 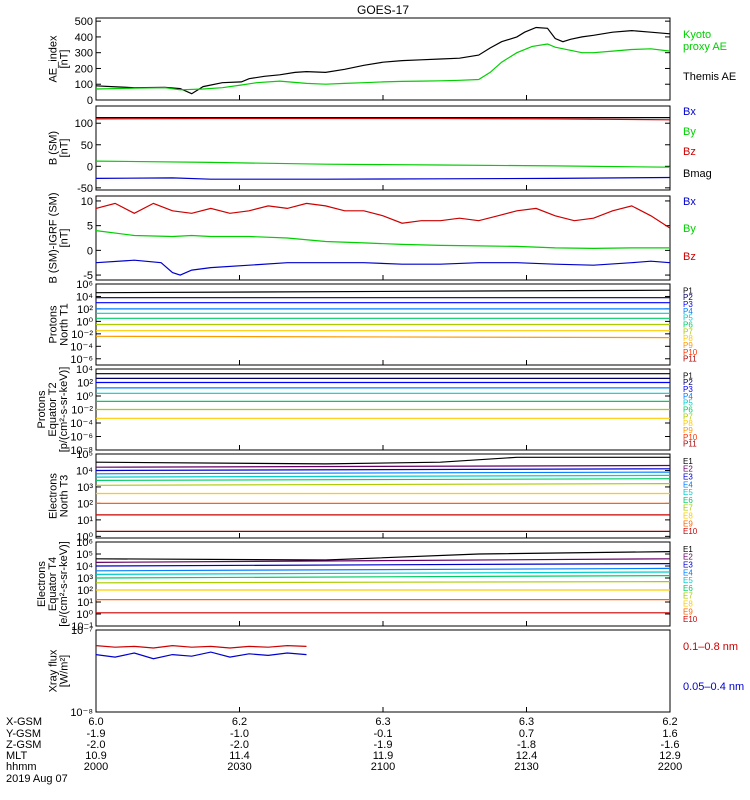 I want to click on legend-label: E2, so click(x=688, y=469).